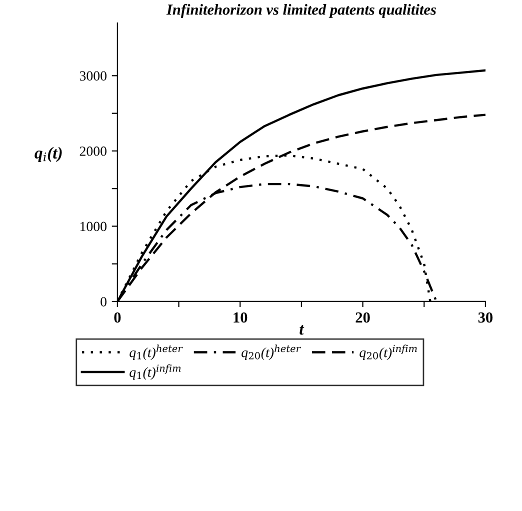 This screenshot has width=522, height=511. Describe the element at coordinates (155, 372) in the screenshot. I see `legend-label: q$_{1}$(t)$^{infim}$` at that location.